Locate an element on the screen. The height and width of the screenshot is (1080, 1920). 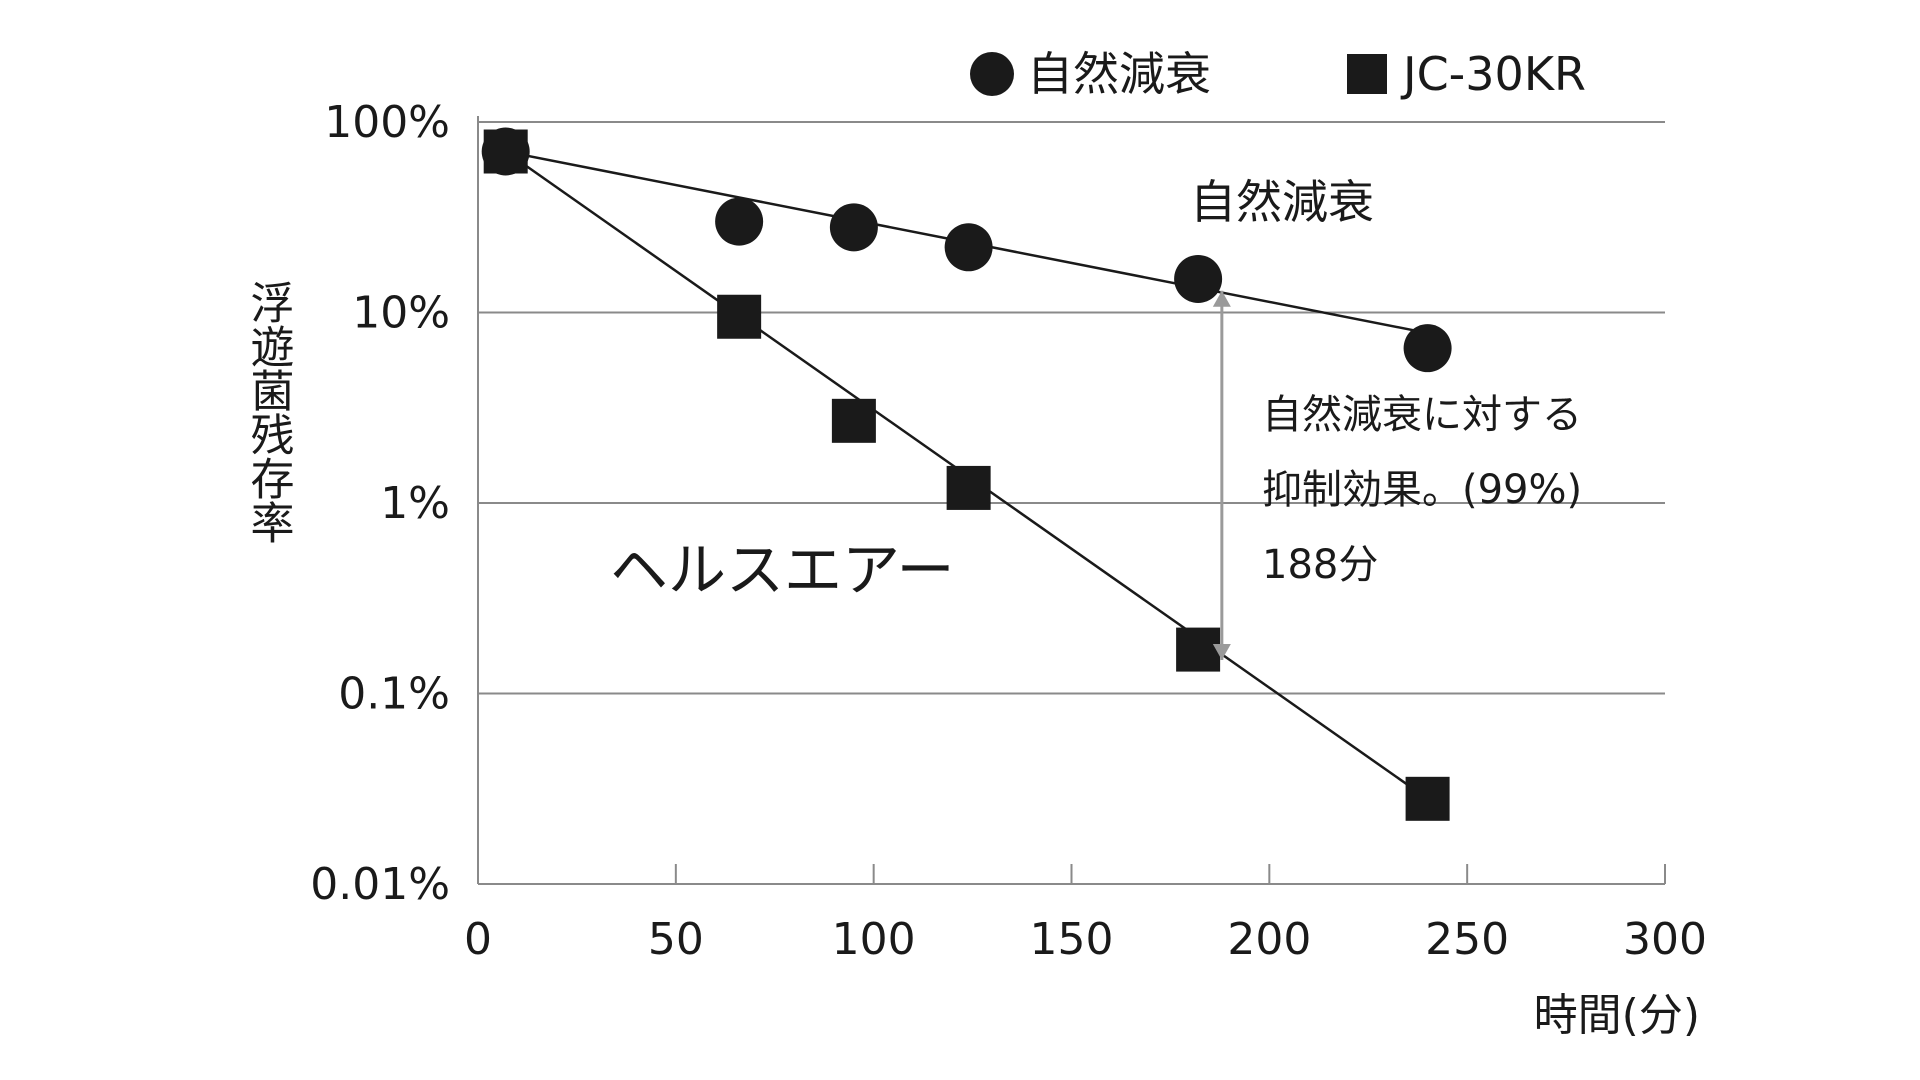
effect-annotation-line3: 188分 is located at coordinates (1320, 565).